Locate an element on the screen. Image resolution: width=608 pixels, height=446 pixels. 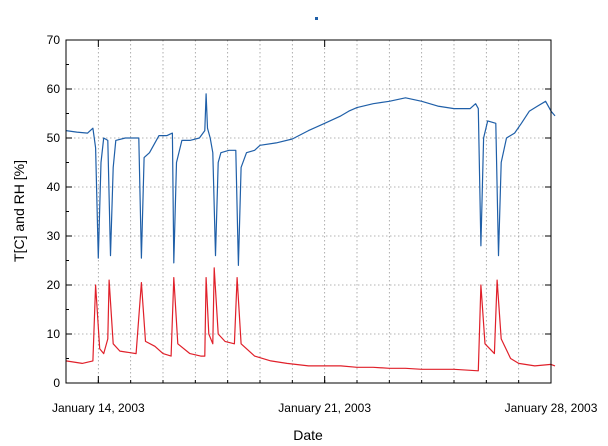
y-tick-label: 0 is located at coordinates (56, 383).